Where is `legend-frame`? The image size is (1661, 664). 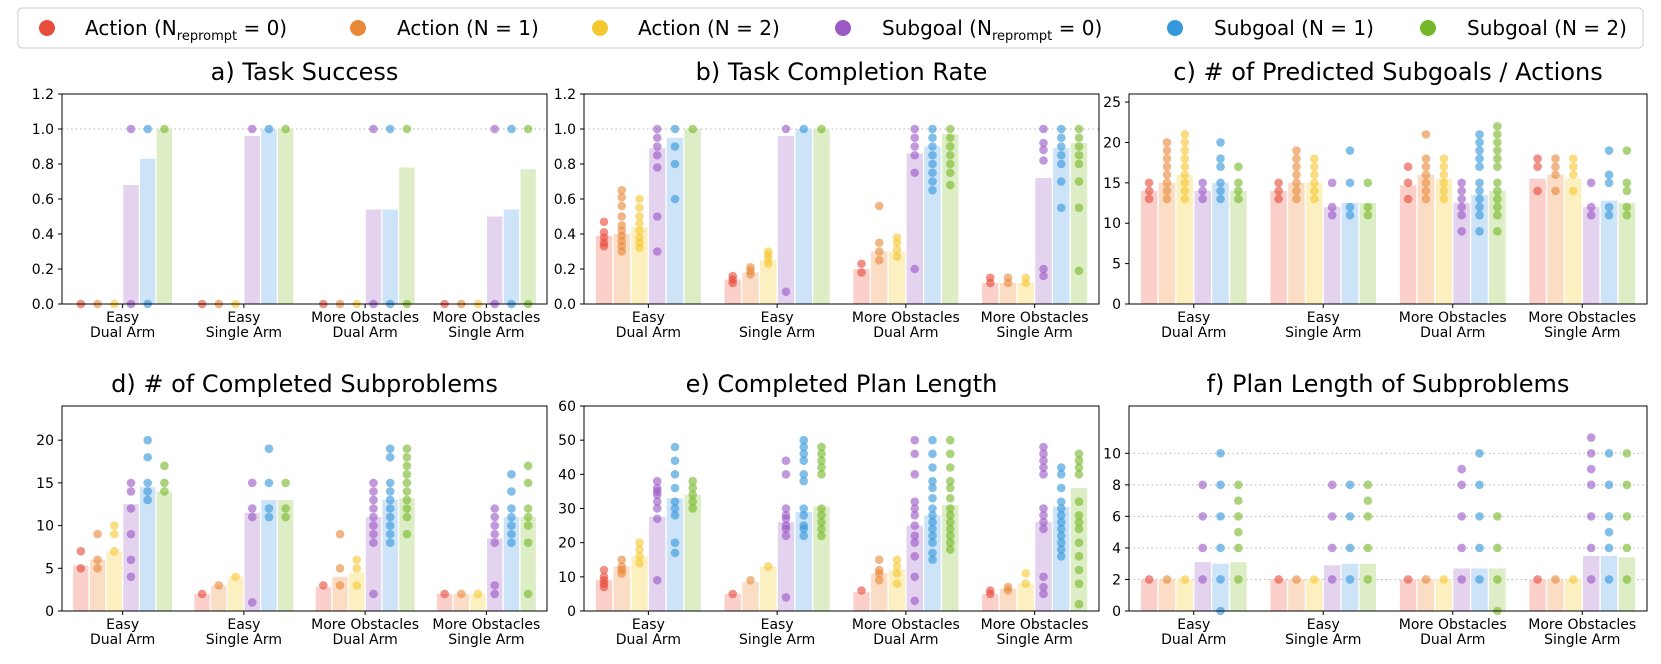 legend-frame is located at coordinates (830, 28).